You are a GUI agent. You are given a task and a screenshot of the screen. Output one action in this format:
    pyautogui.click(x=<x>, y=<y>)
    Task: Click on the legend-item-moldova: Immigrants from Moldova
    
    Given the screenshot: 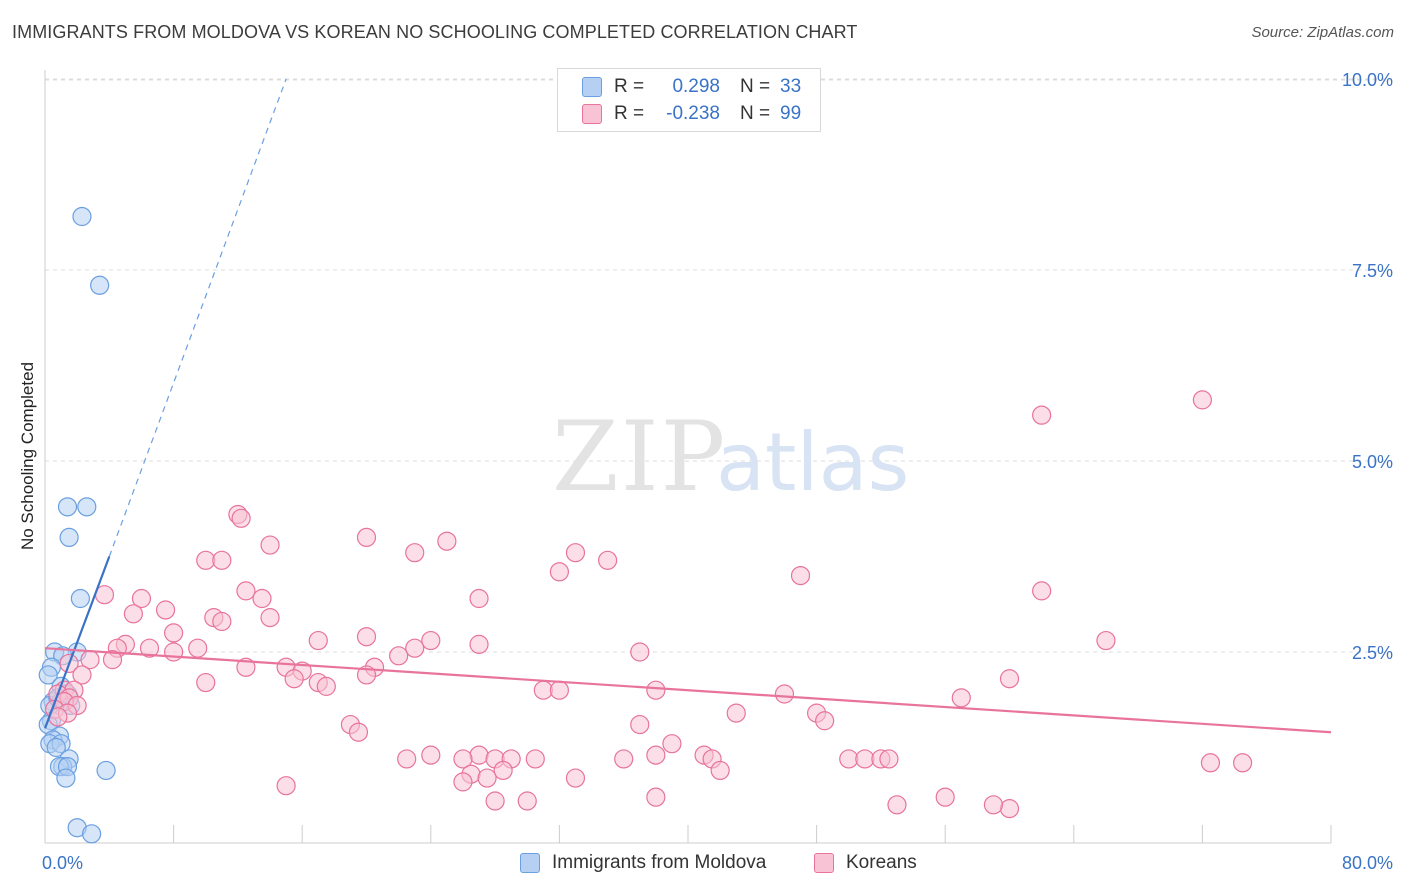 What is the action you would take?
    pyautogui.click(x=643, y=863)
    